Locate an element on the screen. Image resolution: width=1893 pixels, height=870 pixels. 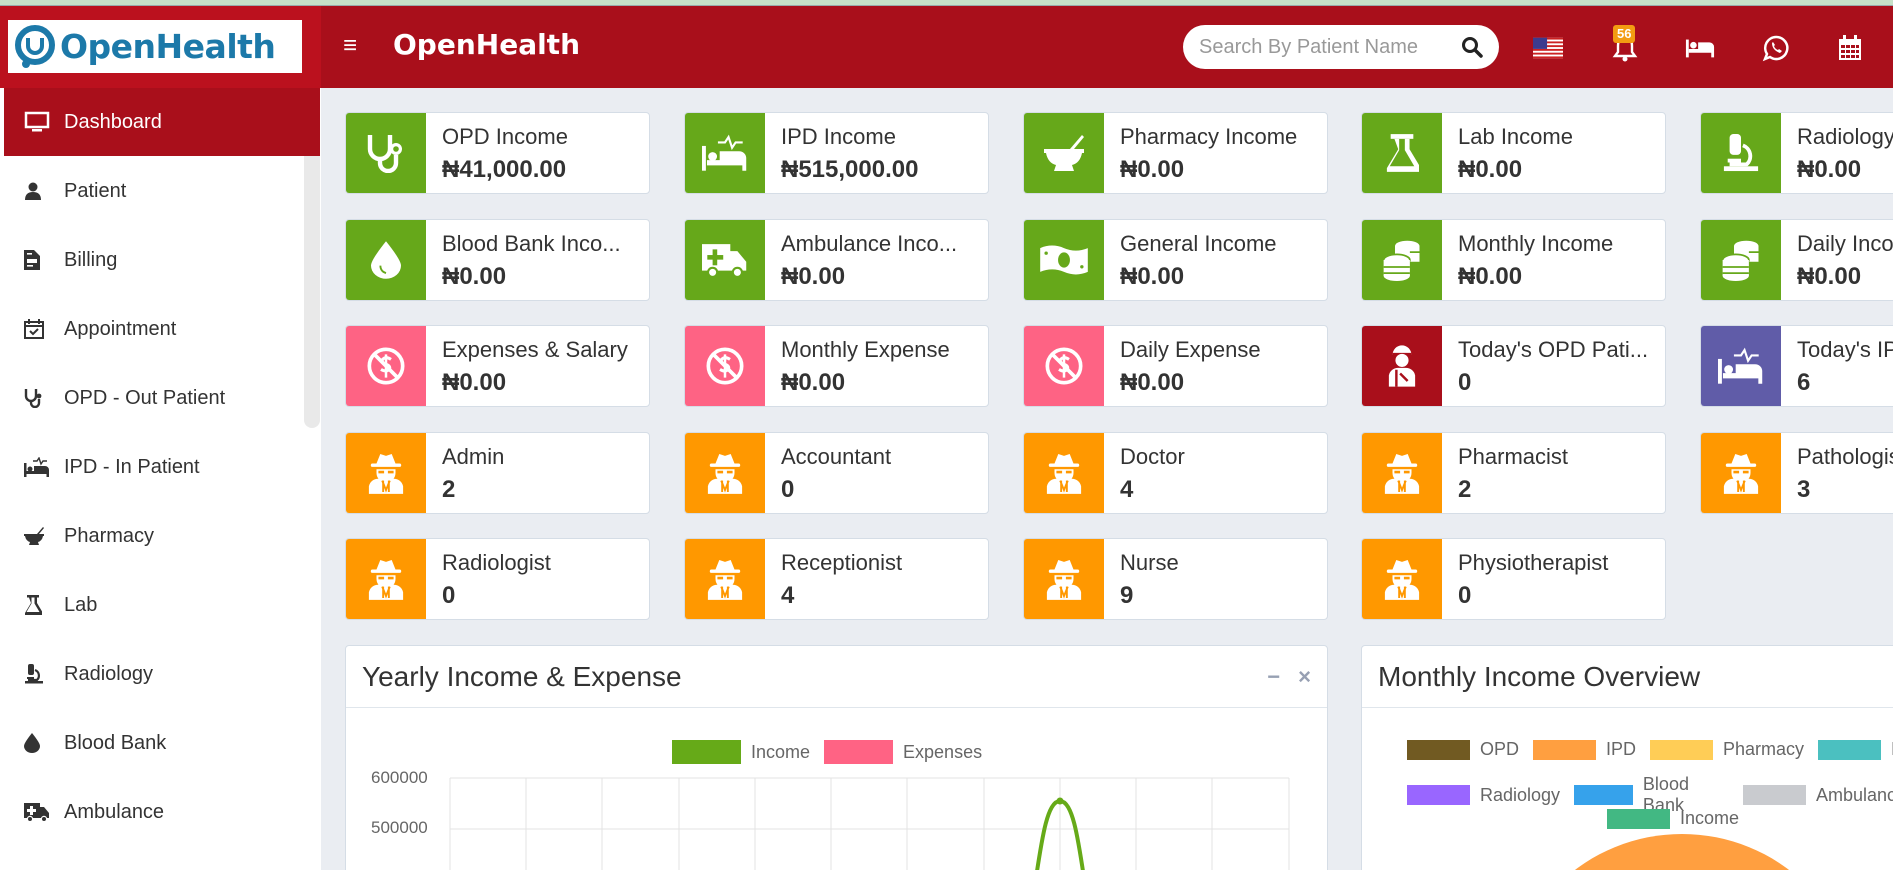
sidebar-scrollbar is located at coordinates (312, 258).